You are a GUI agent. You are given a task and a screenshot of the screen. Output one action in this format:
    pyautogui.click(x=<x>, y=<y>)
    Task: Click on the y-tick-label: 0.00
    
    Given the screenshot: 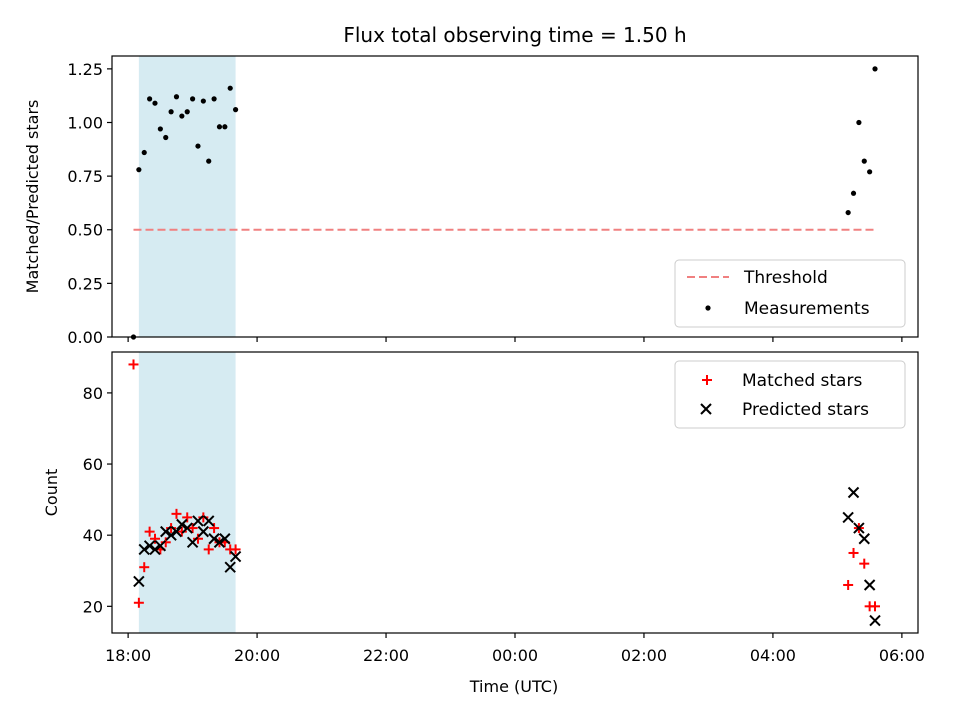 What is the action you would take?
    pyautogui.click(x=85, y=337)
    